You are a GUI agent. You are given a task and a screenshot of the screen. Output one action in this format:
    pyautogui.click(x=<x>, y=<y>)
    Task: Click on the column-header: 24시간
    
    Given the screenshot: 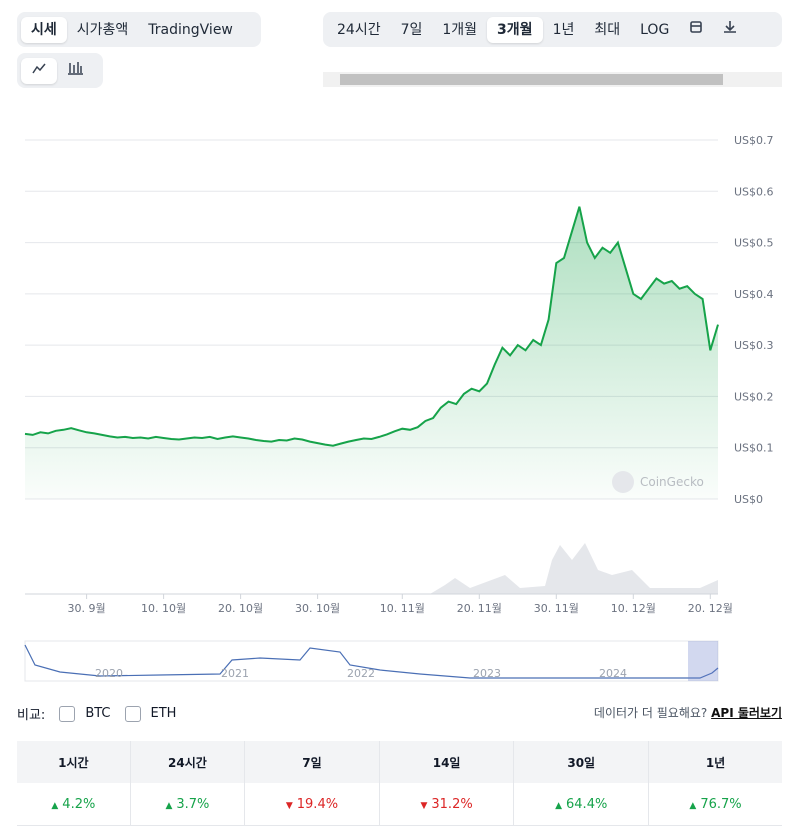 What is the action you would take?
    pyautogui.click(x=188, y=762)
    